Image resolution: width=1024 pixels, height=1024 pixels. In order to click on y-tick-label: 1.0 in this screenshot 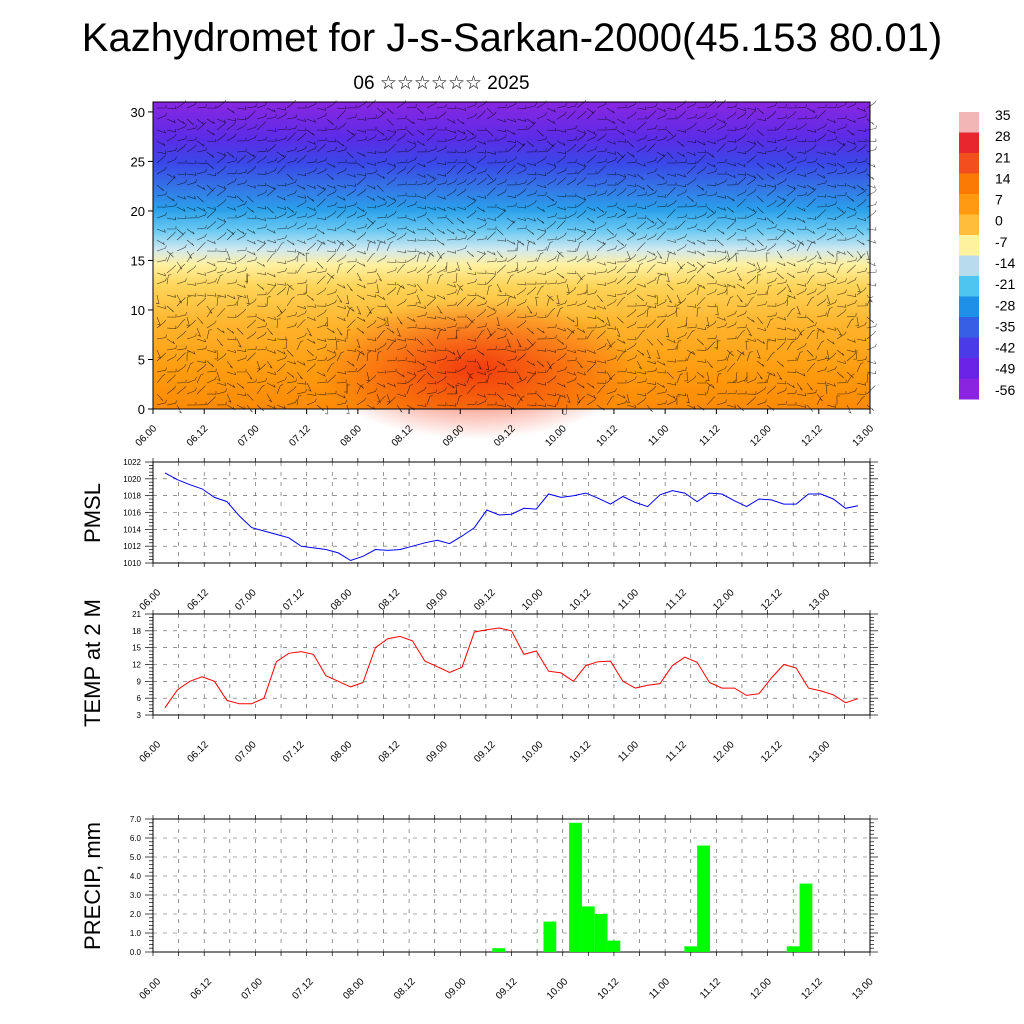, I will do `click(136, 933)`.